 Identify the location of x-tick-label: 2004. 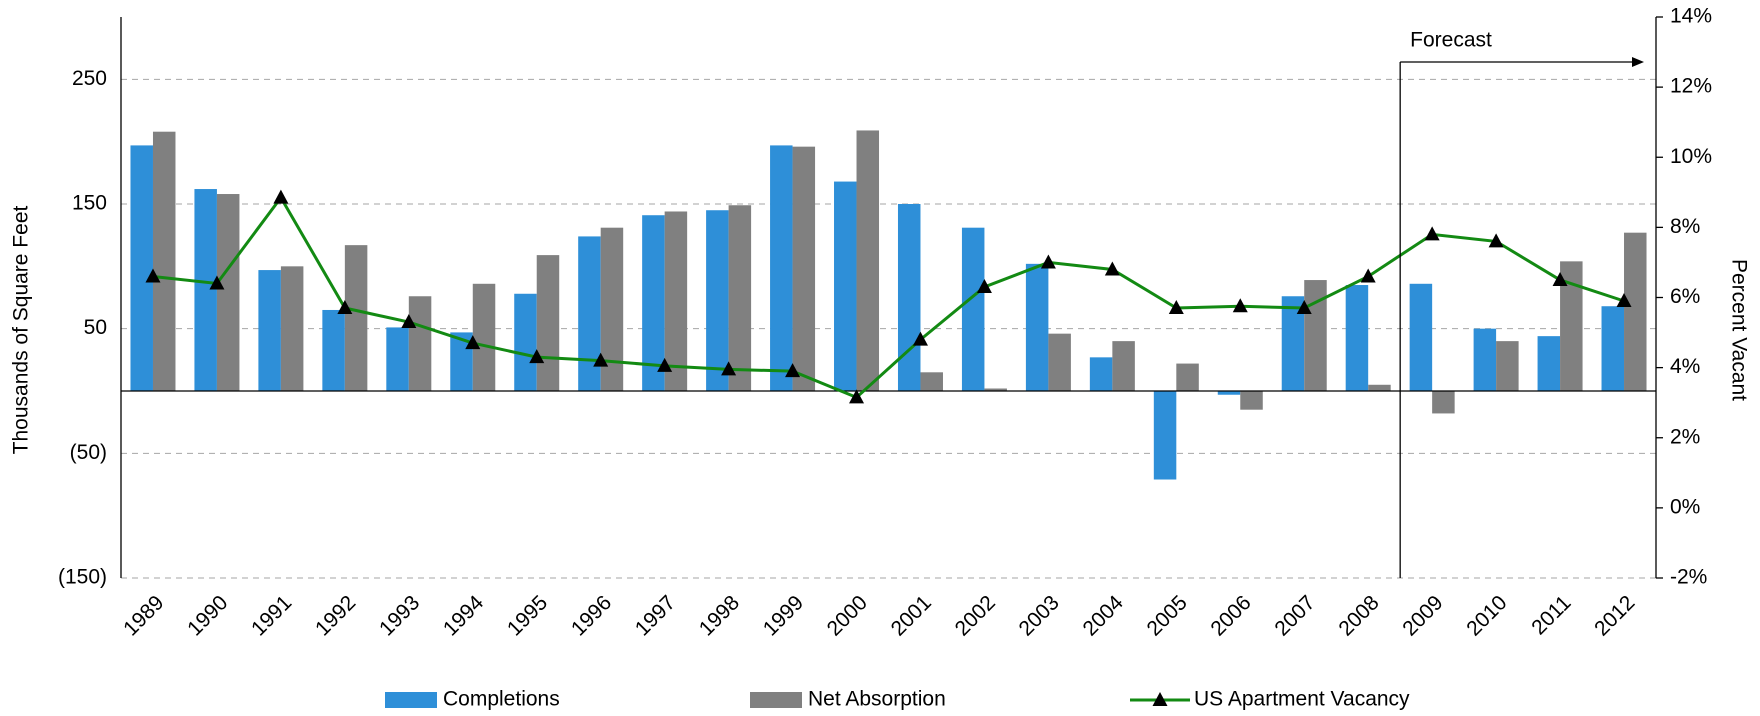
(1104, 616).